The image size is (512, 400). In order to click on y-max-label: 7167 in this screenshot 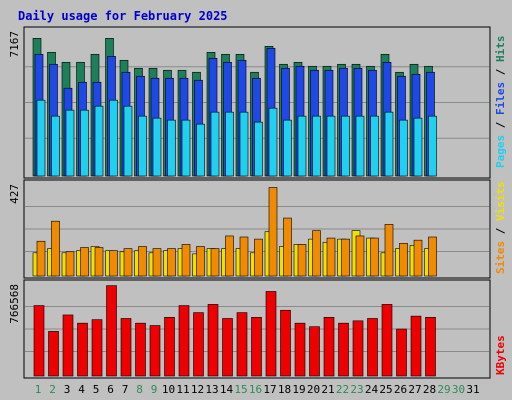, I will do `click(14, 44)`.